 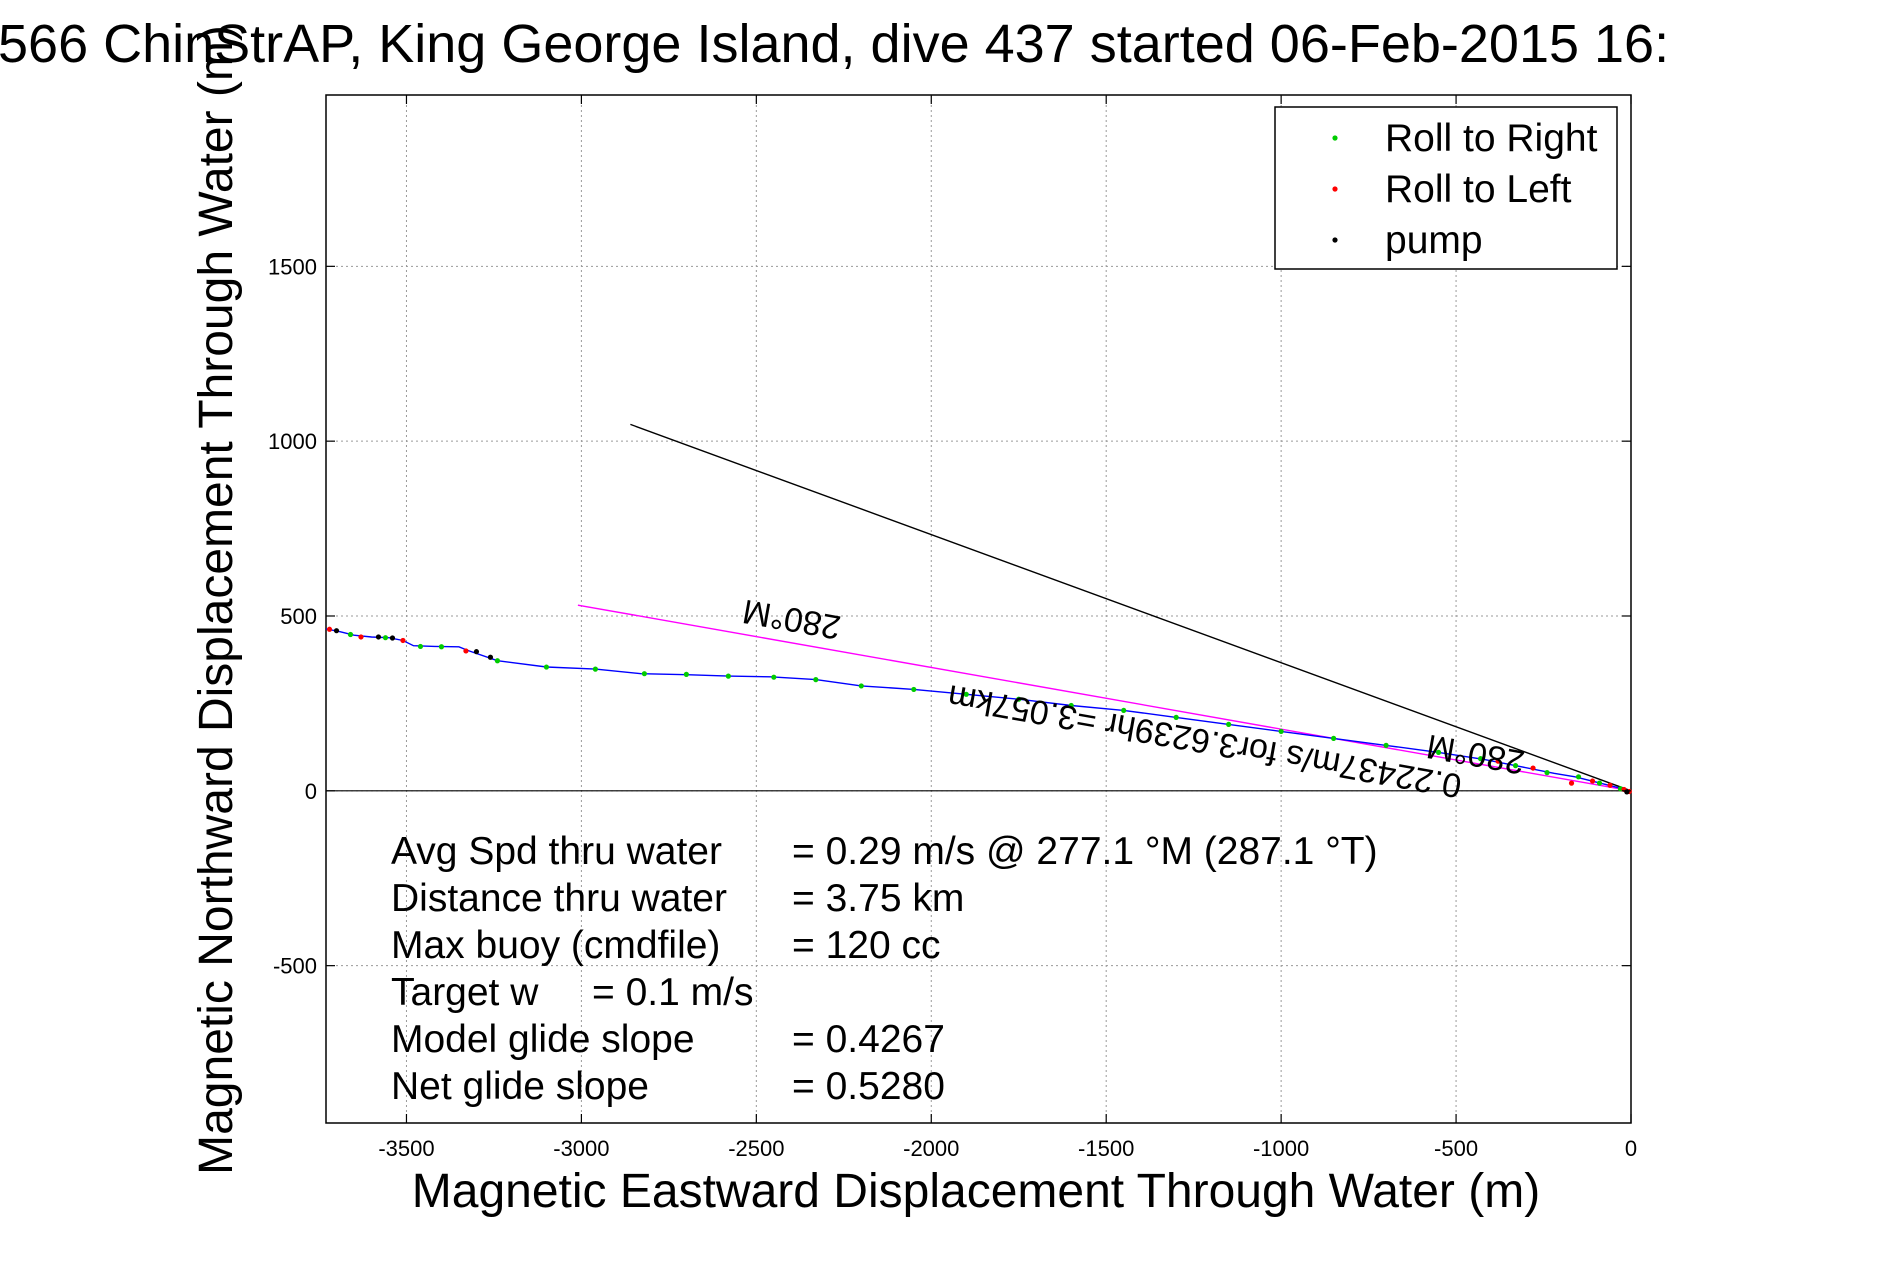 I want to click on data-points, so click(x=979, y=710).